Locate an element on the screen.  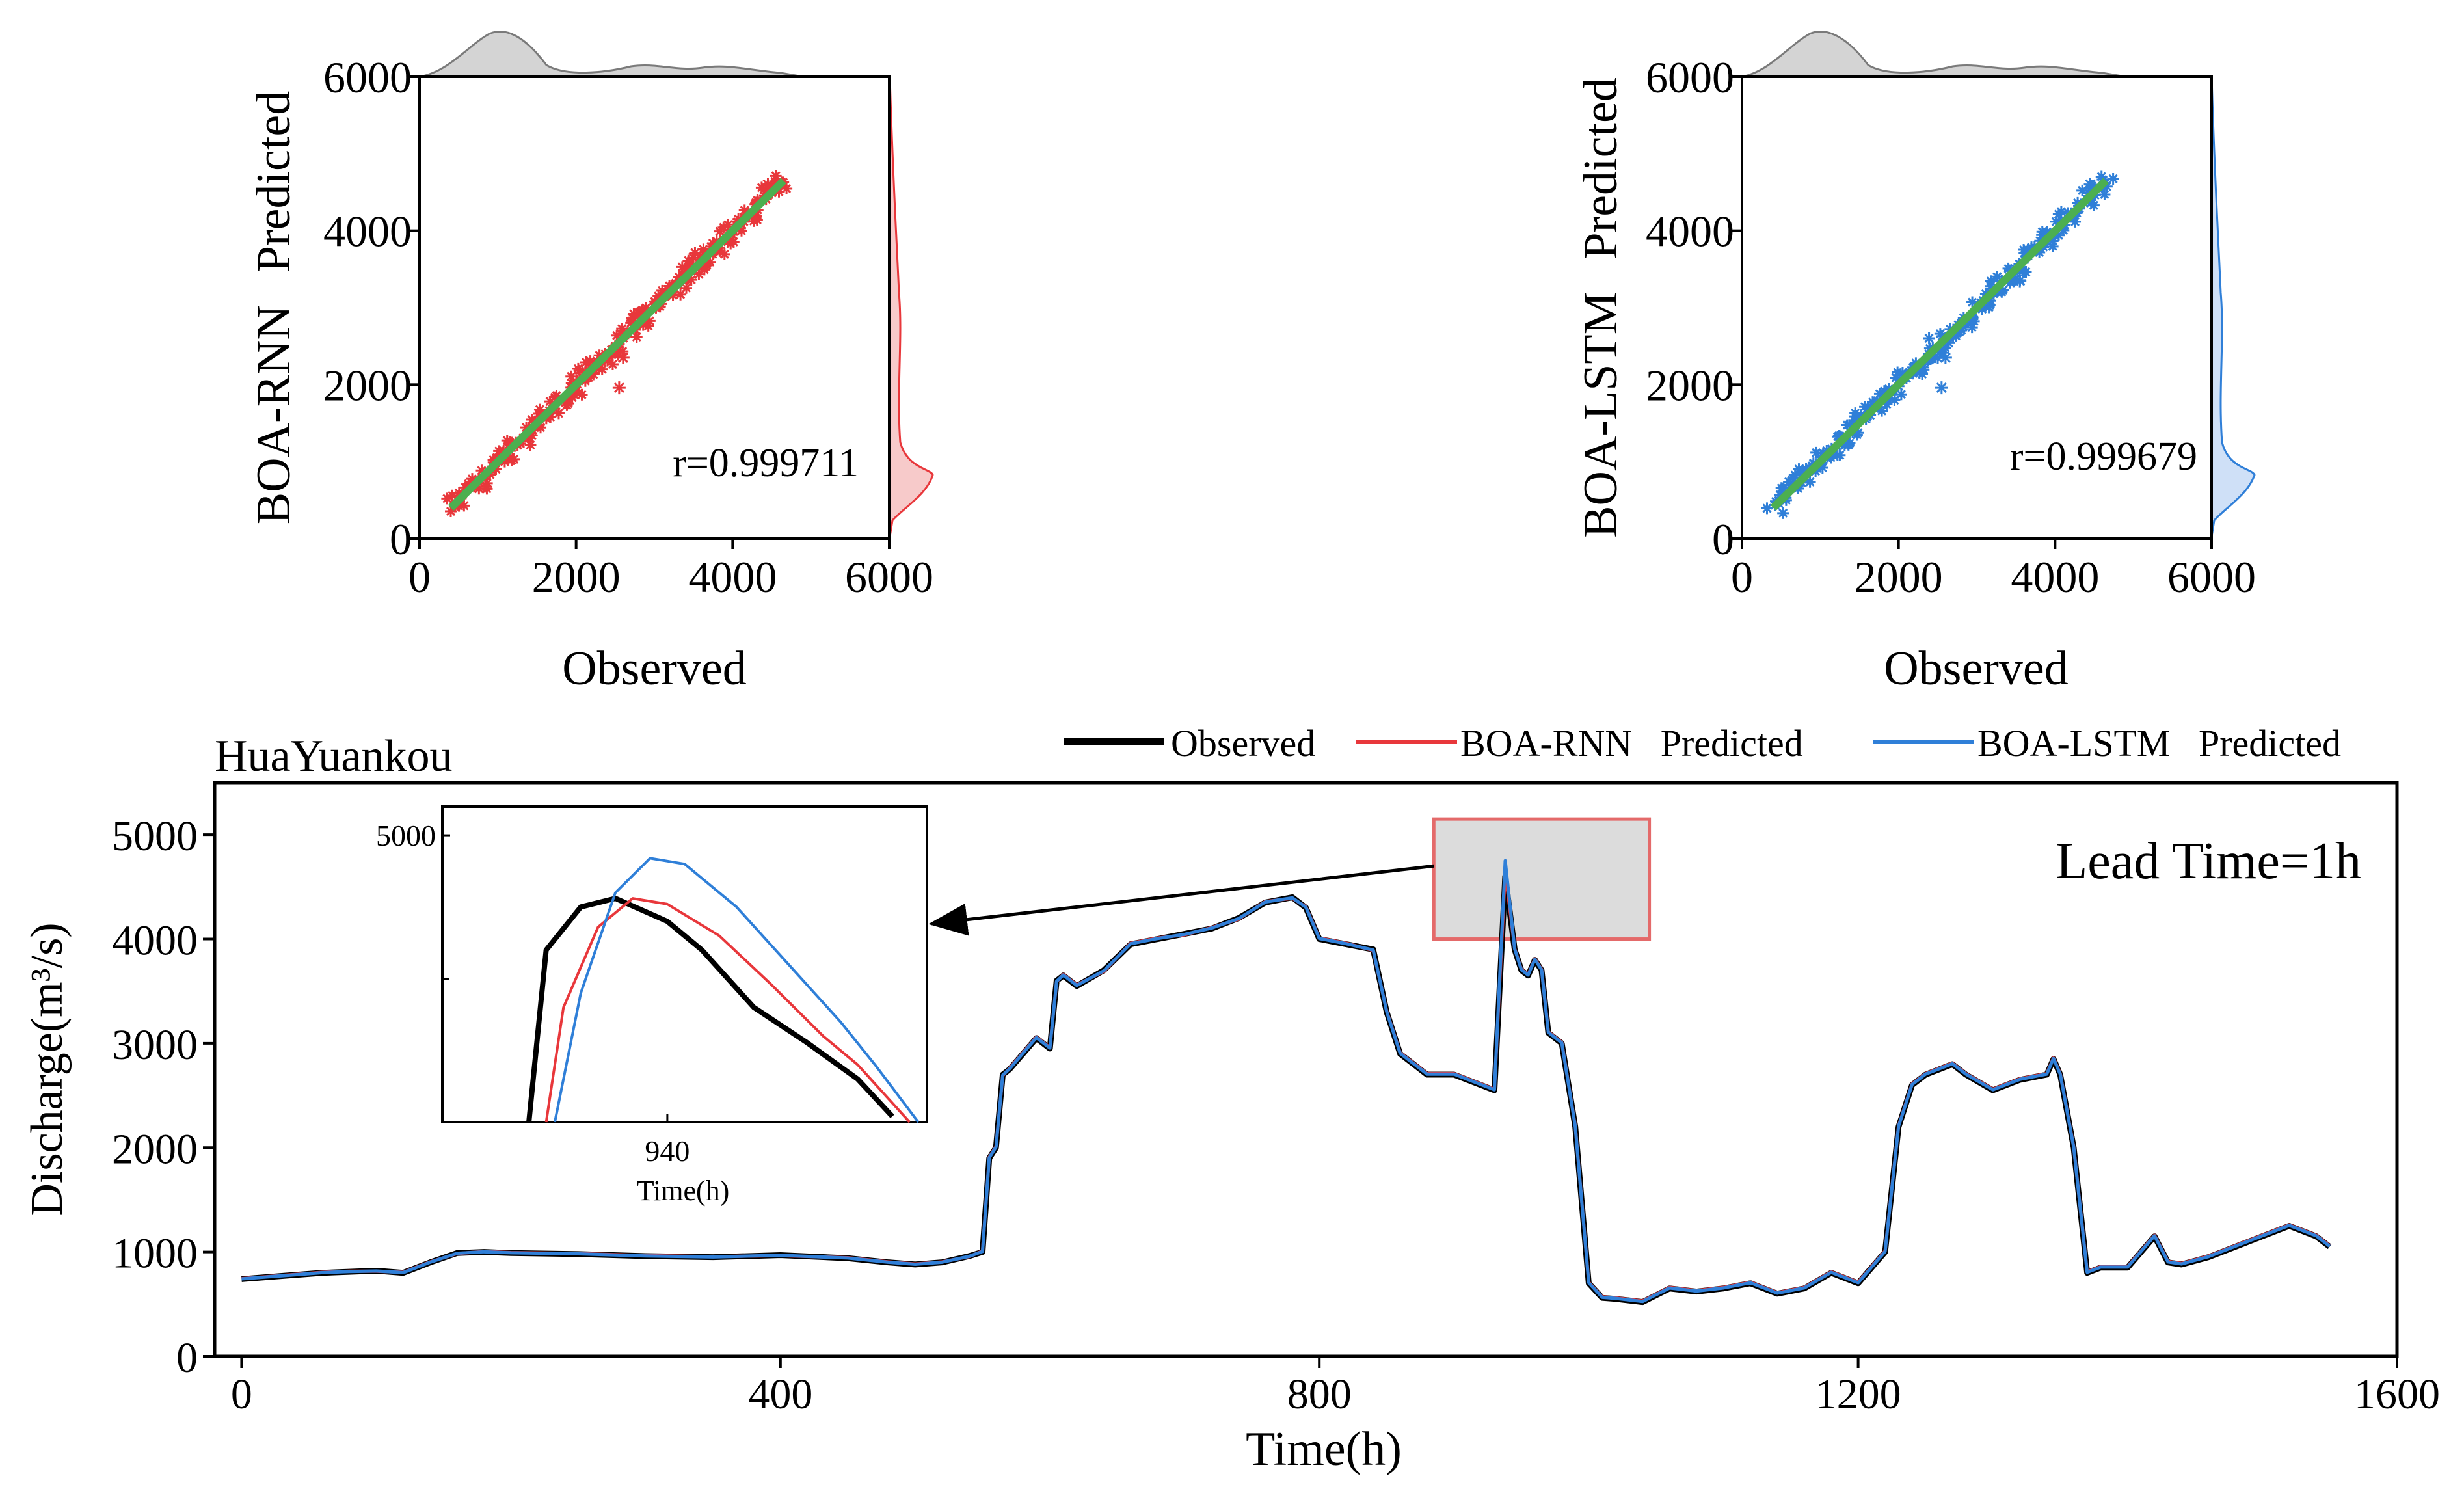
inset-rnn-line is located at coordinates (728, 1010).